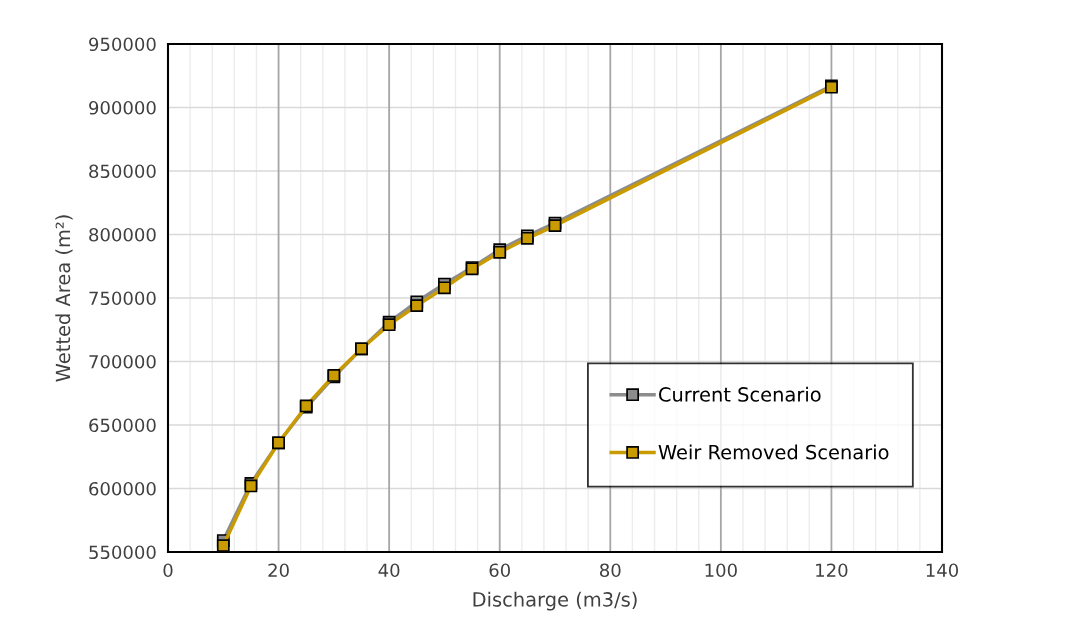 The image size is (1072, 636). I want to click on x-tick-label: 0, so click(168, 570).